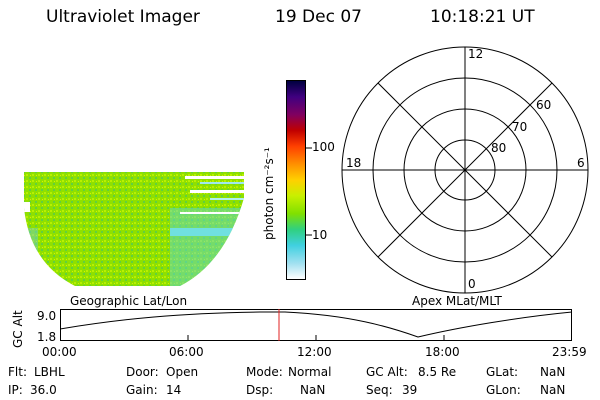  Describe the element at coordinates (142, 372) in the screenshot. I see `door-label: Door:` at that location.